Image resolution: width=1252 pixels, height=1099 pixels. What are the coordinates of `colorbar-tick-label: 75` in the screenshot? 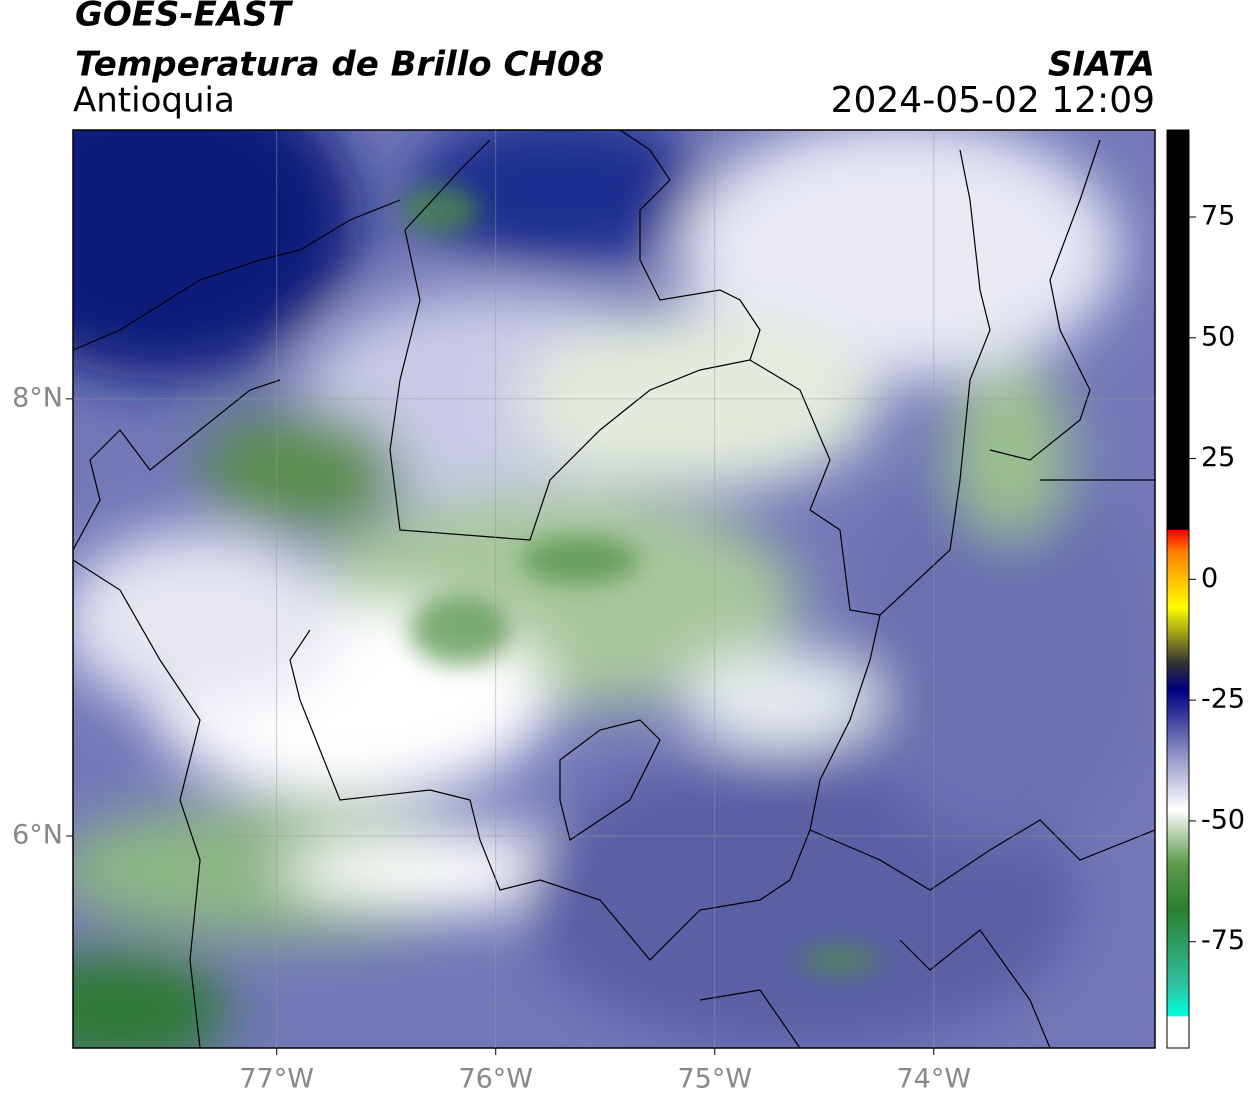 It's located at (1218, 215).